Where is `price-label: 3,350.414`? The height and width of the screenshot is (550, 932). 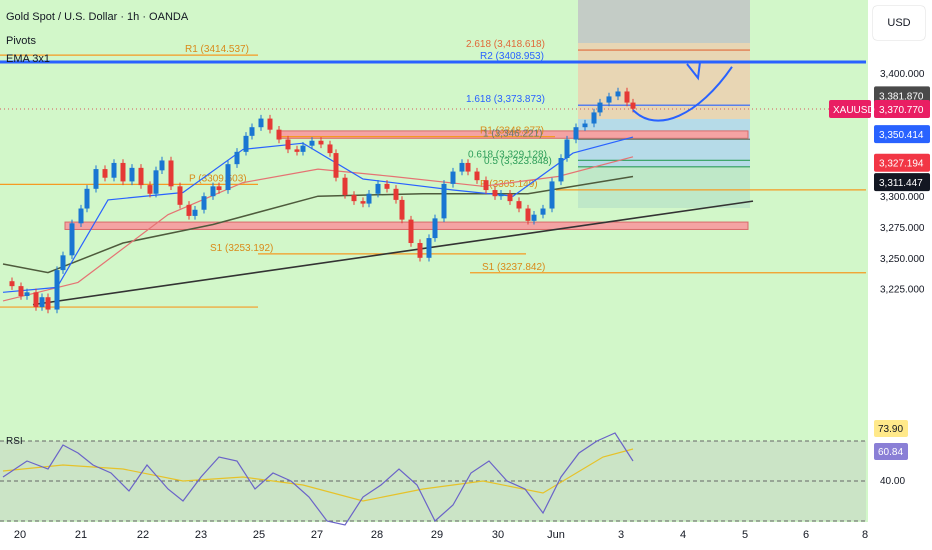
price-label: 3,350.414 is located at coordinates (901, 135).